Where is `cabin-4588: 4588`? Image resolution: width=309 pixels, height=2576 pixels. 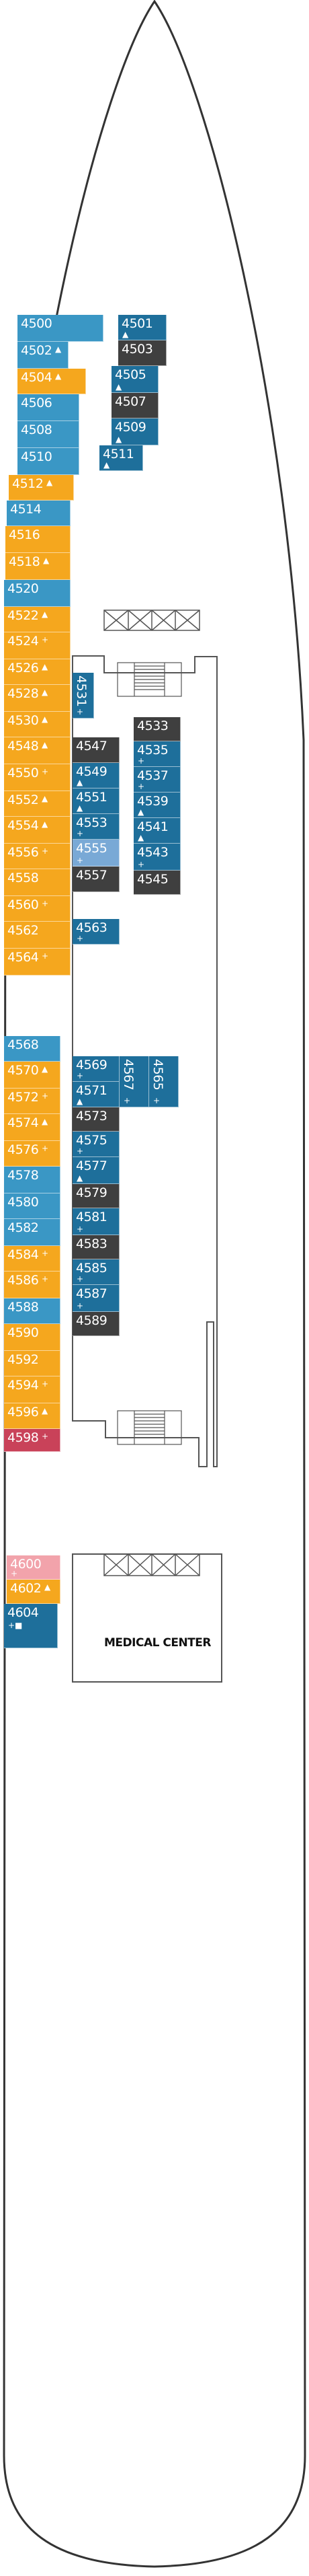 cabin-4588: 4588 is located at coordinates (32, 1311).